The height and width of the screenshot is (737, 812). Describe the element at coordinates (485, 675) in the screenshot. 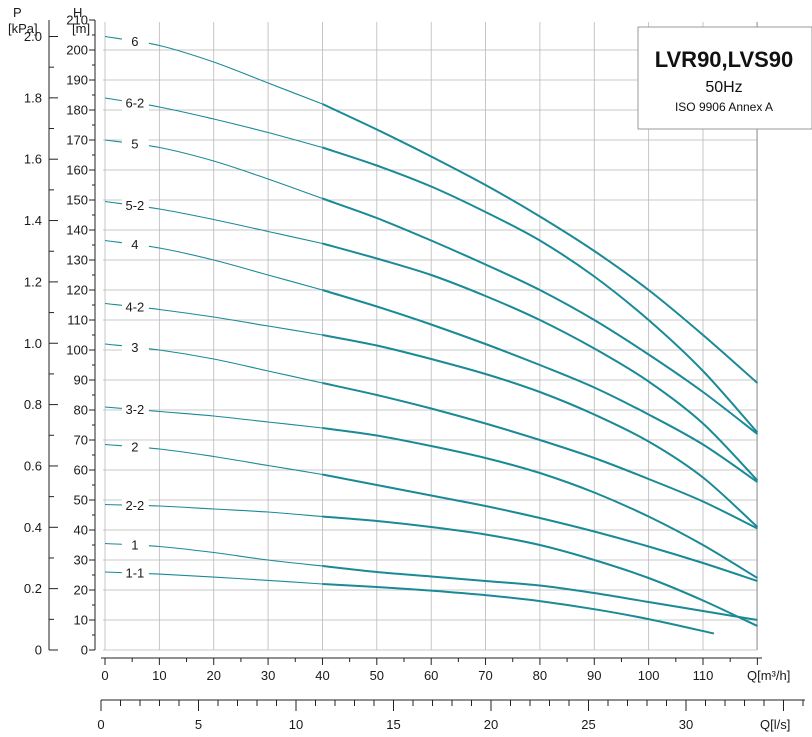

I see `x-tick-label: 70` at that location.